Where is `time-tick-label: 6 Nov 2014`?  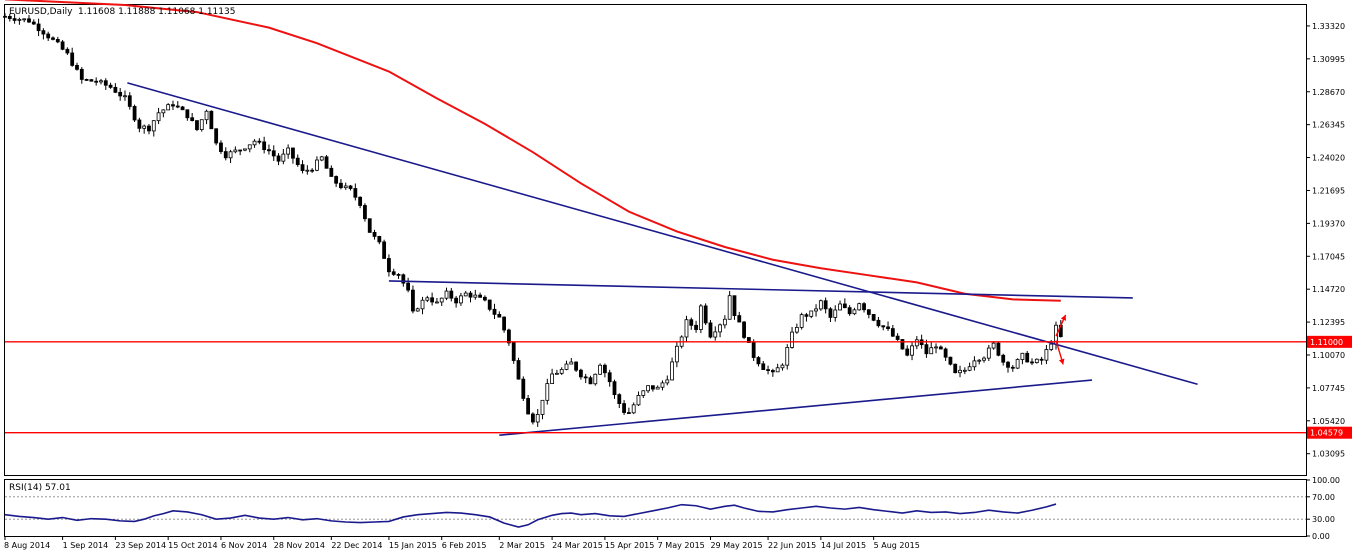 time-tick-label: 6 Nov 2014 is located at coordinates (244, 545).